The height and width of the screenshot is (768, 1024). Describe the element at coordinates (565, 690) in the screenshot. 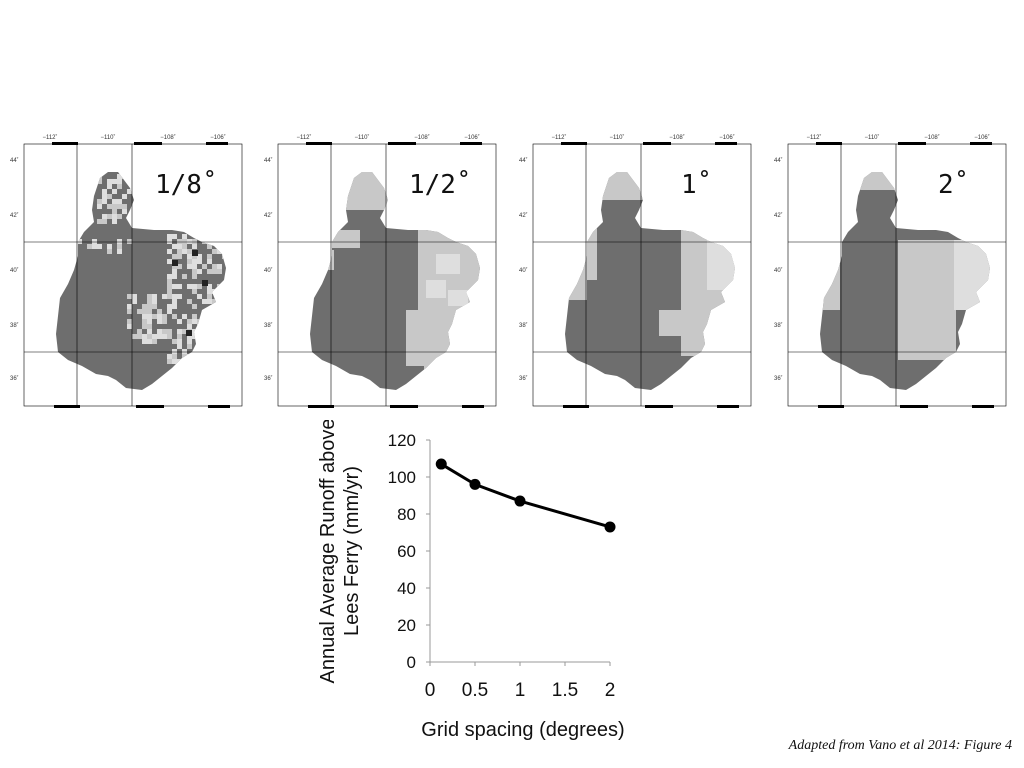

I see `x-tick-label: 1.5` at that location.